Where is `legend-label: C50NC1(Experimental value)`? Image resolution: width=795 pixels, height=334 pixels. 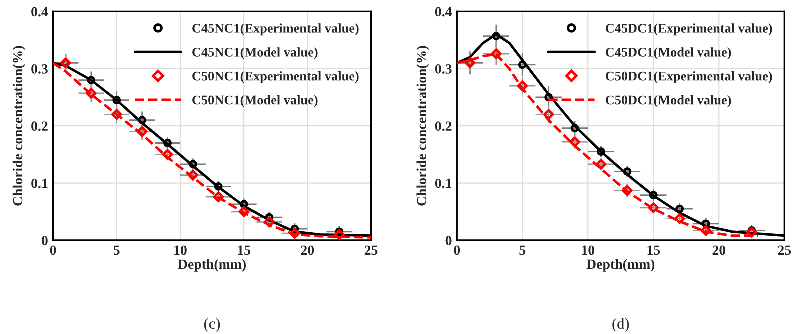
legend-label: C50NC1(Experimental value) is located at coordinates (275, 77).